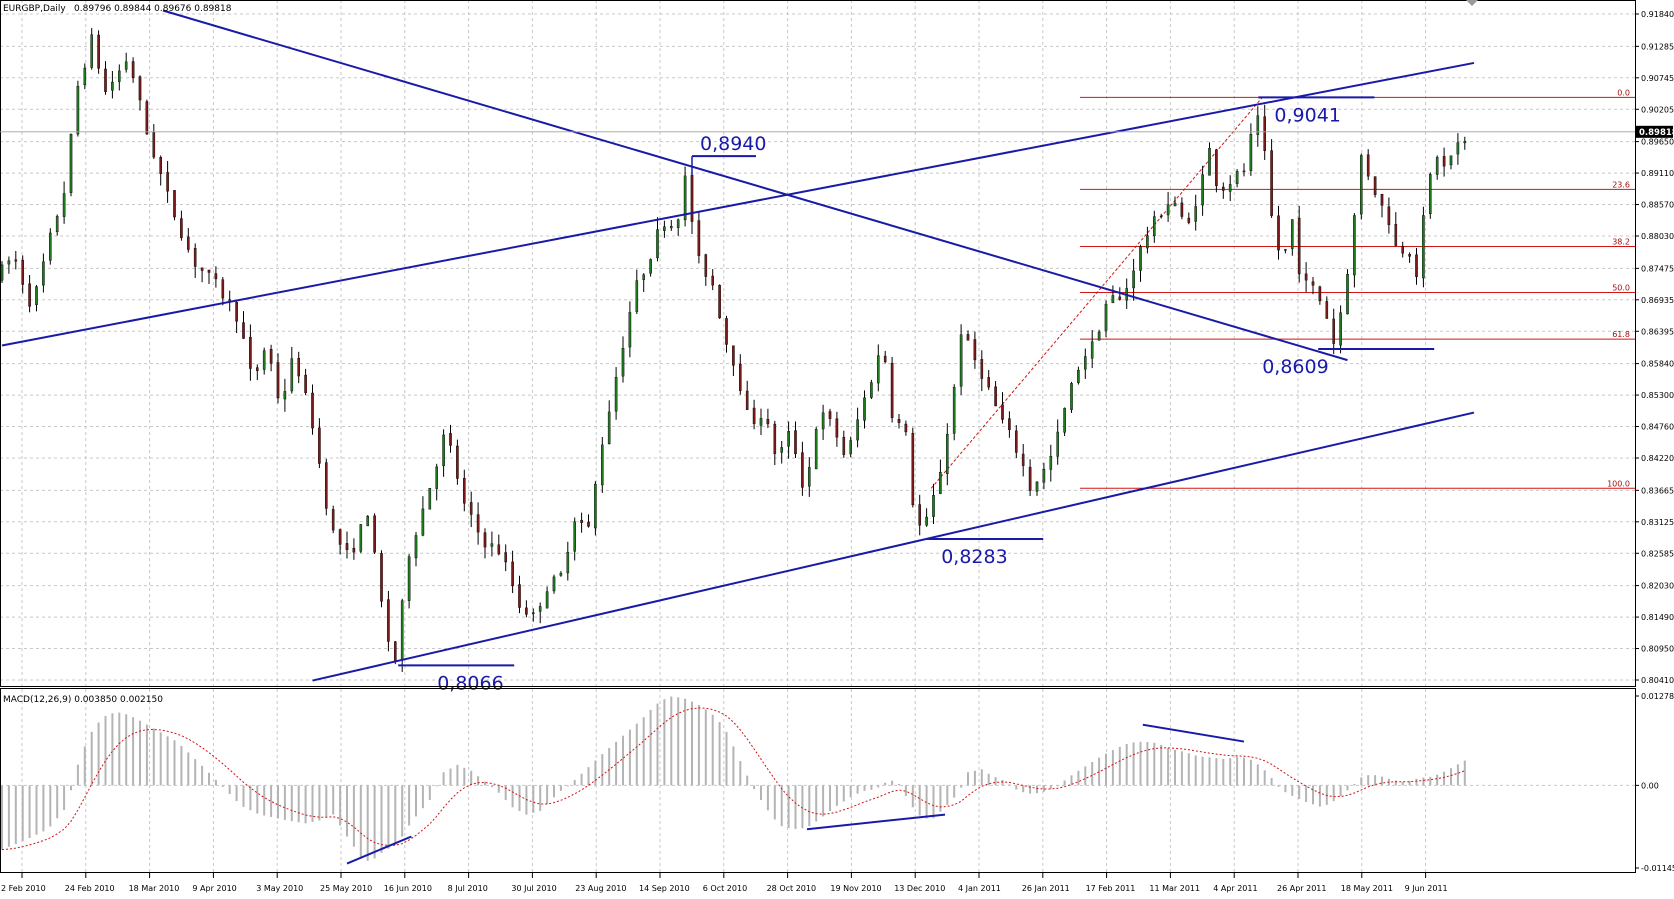 The height and width of the screenshot is (899, 1674). Describe the element at coordinates (1657, 586) in the screenshot. I see `price-tick-label: 0.82030` at that location.